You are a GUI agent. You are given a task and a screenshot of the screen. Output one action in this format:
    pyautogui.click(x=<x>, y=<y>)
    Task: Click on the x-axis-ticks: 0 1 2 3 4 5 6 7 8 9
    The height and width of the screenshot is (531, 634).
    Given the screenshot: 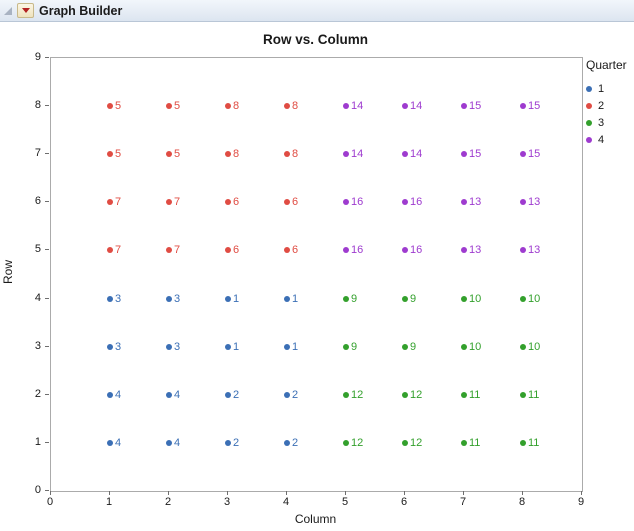 What is the action you would take?
    pyautogui.click(x=315, y=500)
    